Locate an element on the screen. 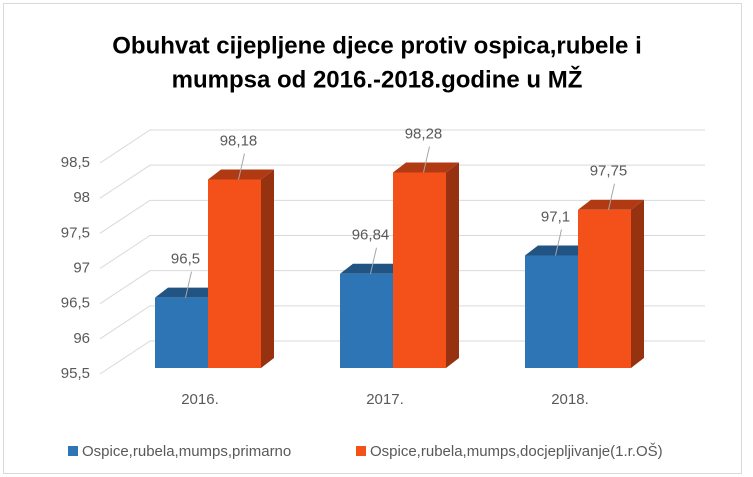 The image size is (753, 477). data-label: 98,18 is located at coordinates (239, 140).